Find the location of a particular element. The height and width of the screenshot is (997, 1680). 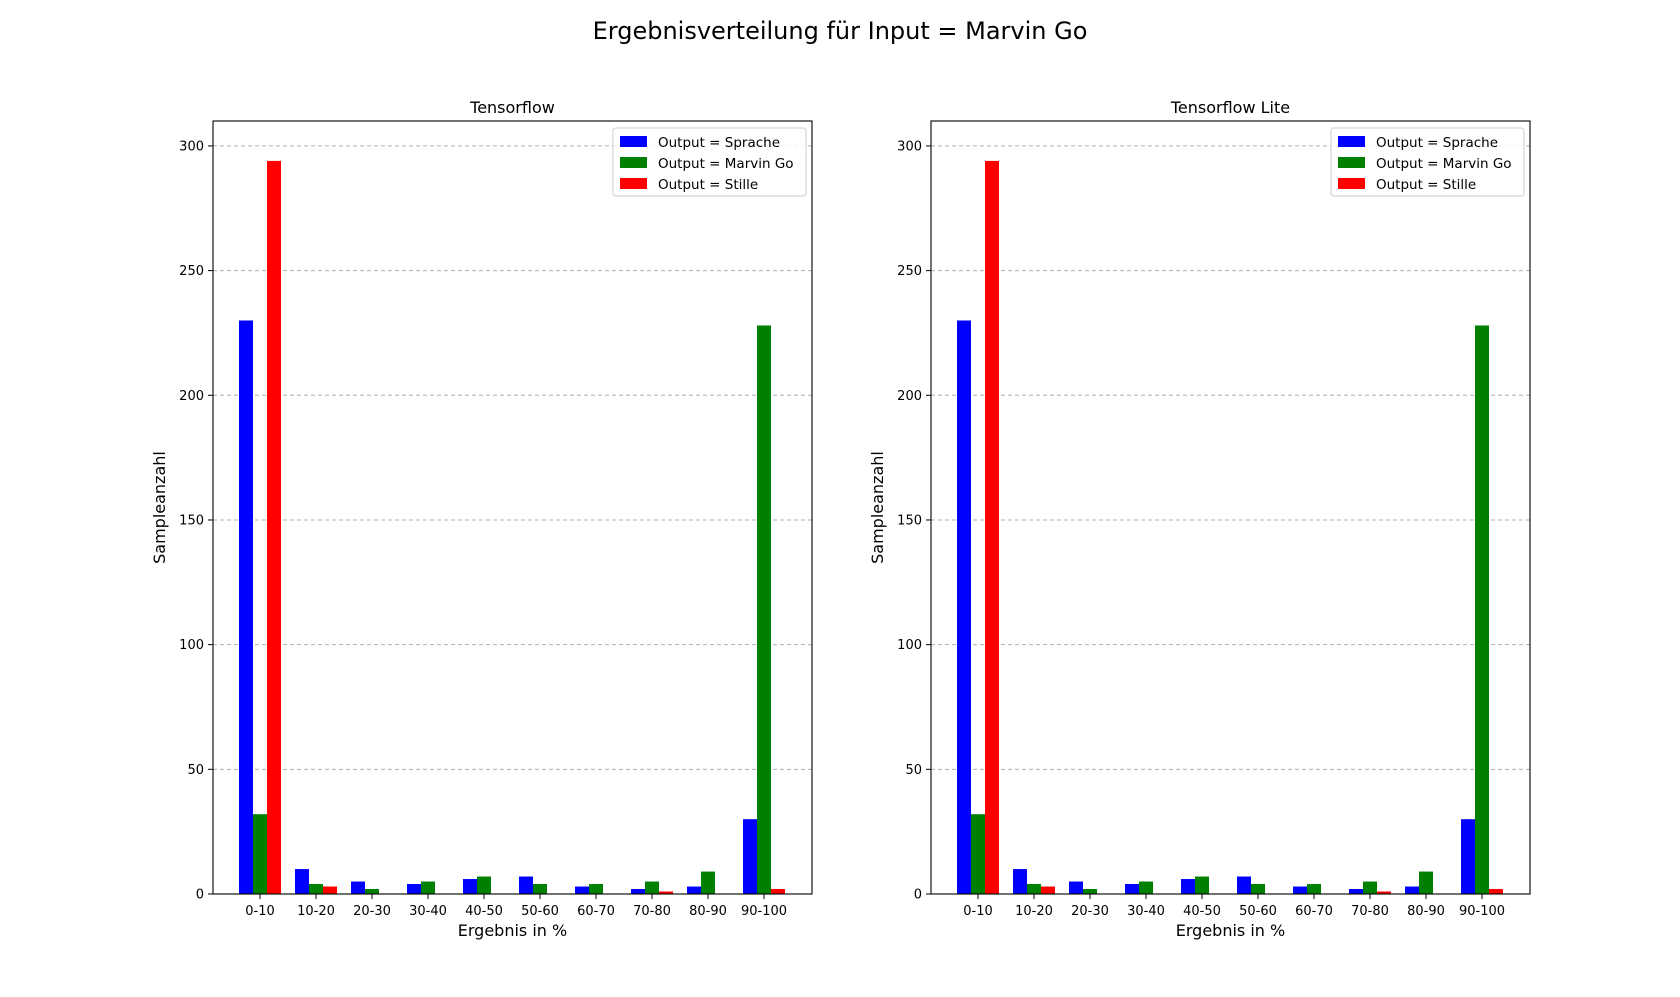

chart-title: Tensorflow is located at coordinates (512, 107).